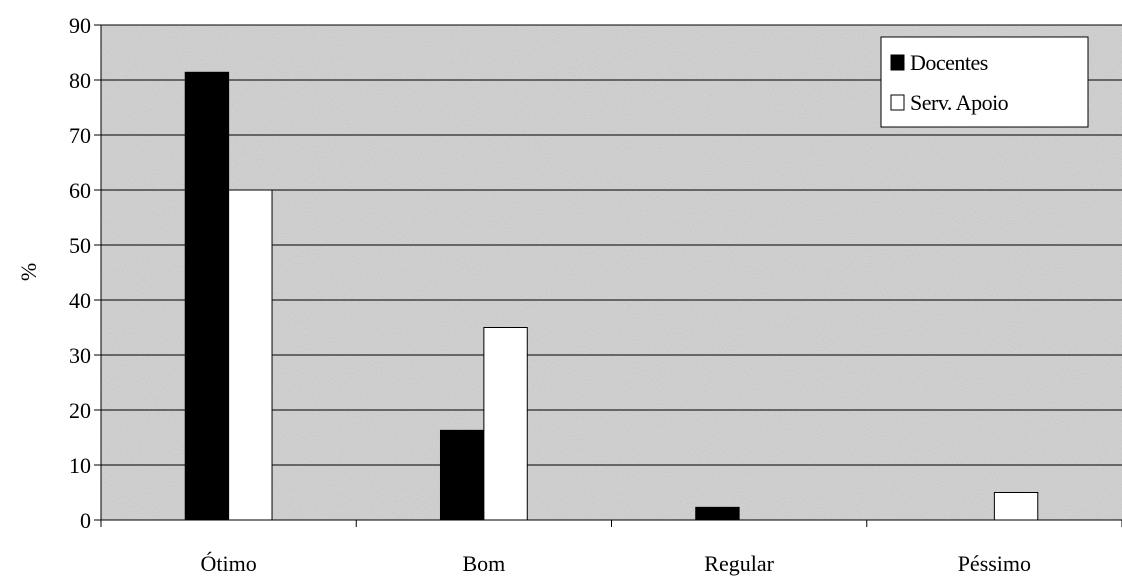 This screenshot has height=581, width=1122. Describe the element at coordinates (80, 355) in the screenshot. I see `y-tick-label: 30` at that location.